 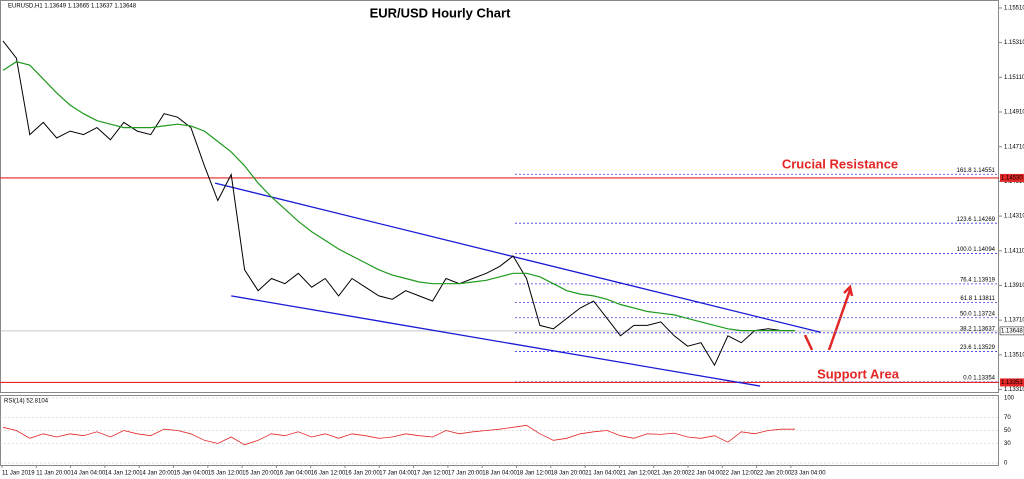 I want to click on x-tick-label: 22 Jan 04:00, so click(x=705, y=474).